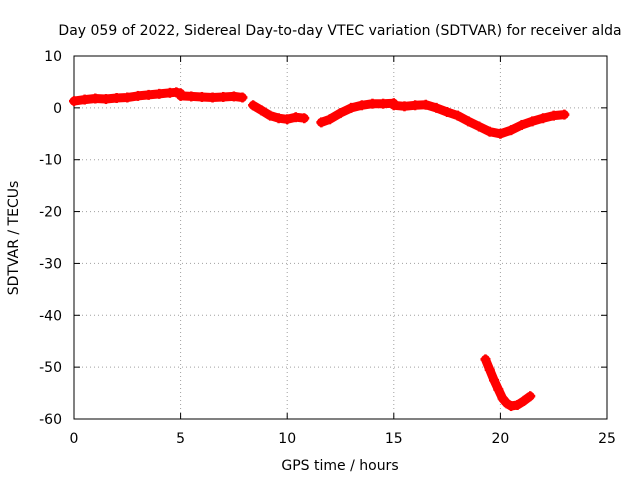 This screenshot has height=480, width=640. I want to click on y-axis-label: SDTVAR / TECUs, so click(14, 238).